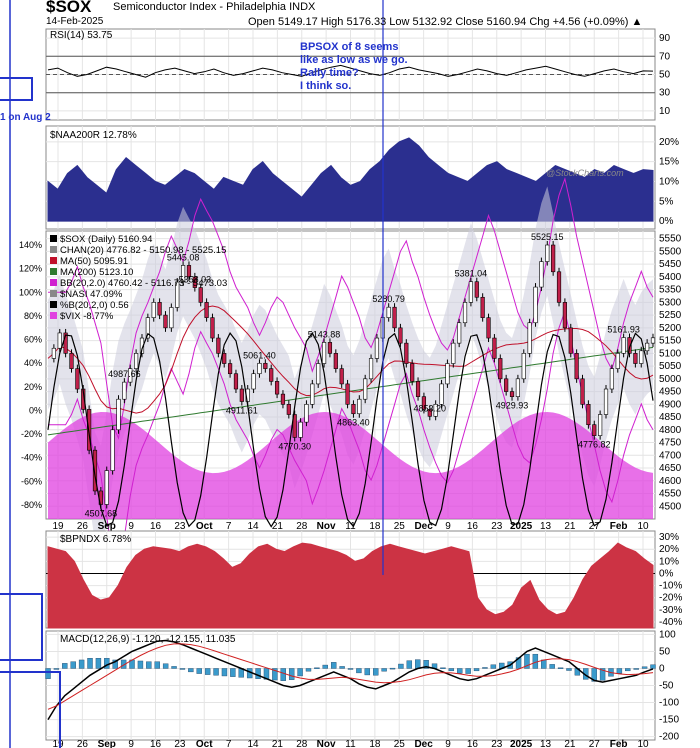 Image resolution: width=700 pixels, height=748 pixels. What do you see at coordinates (350, 359) in the screenshot?
I see `ma50-line` at bounding box center [350, 359].